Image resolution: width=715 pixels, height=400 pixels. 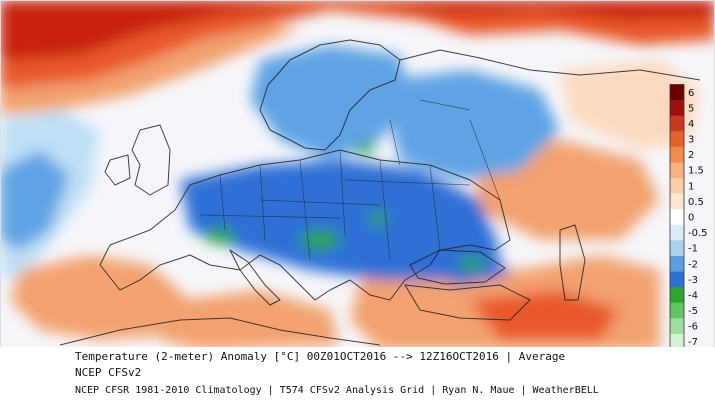 I want to click on cold-scandinavia, so click(x=330, y=102).